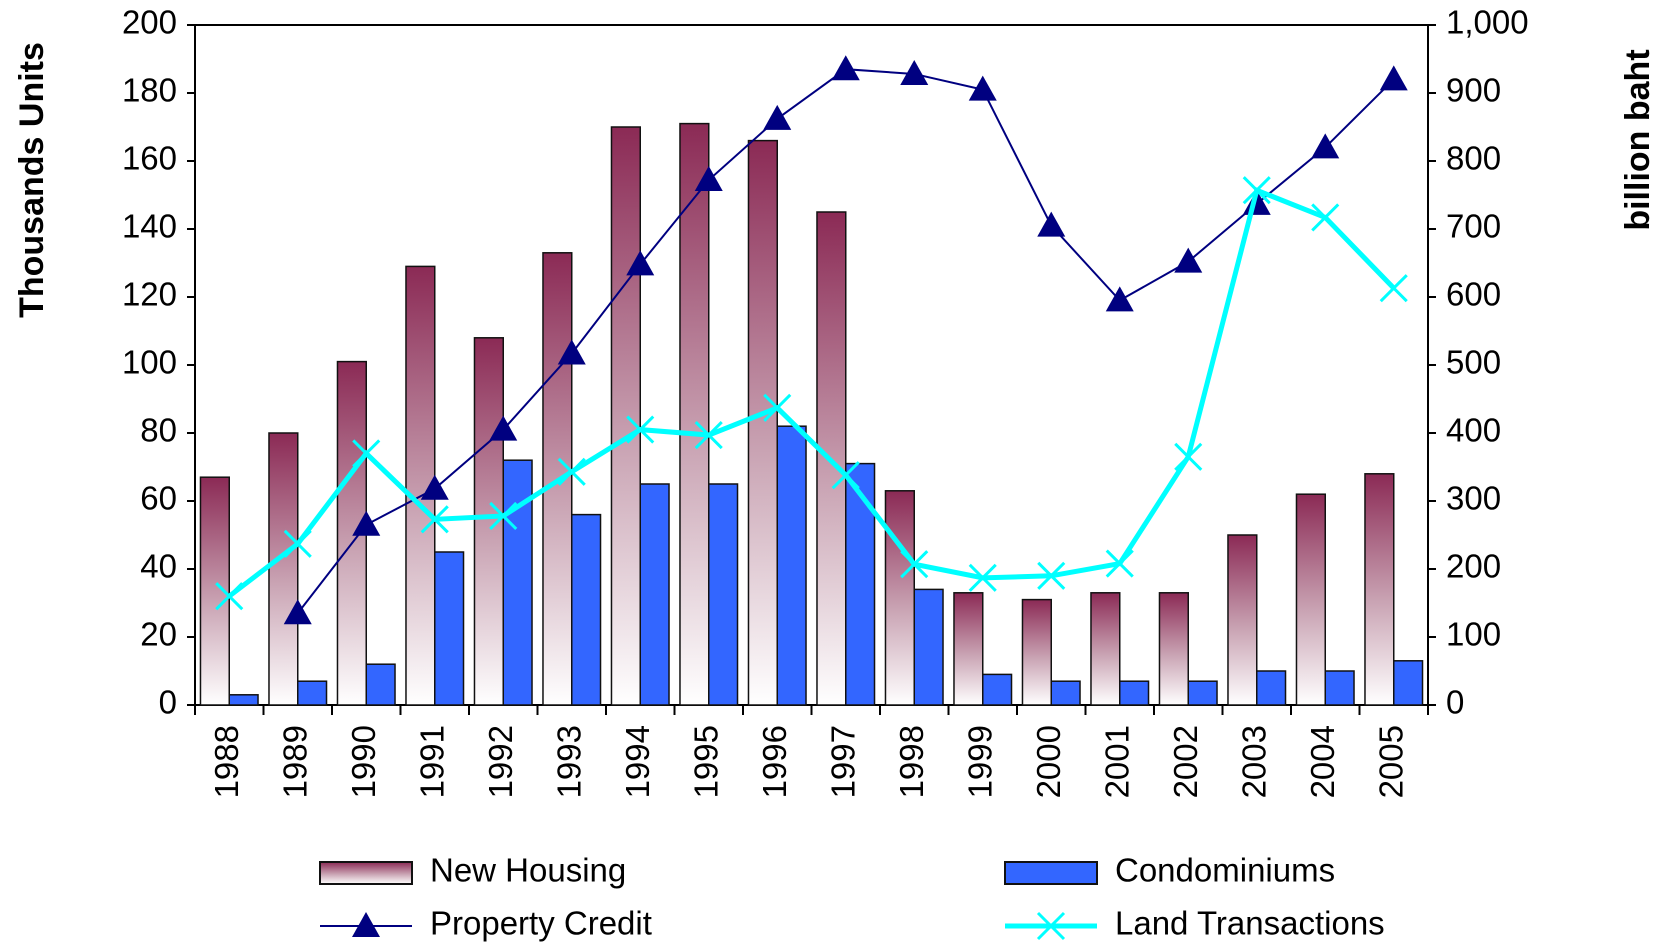  I want to click on x-tick-label: 1992, so click(500, 761).